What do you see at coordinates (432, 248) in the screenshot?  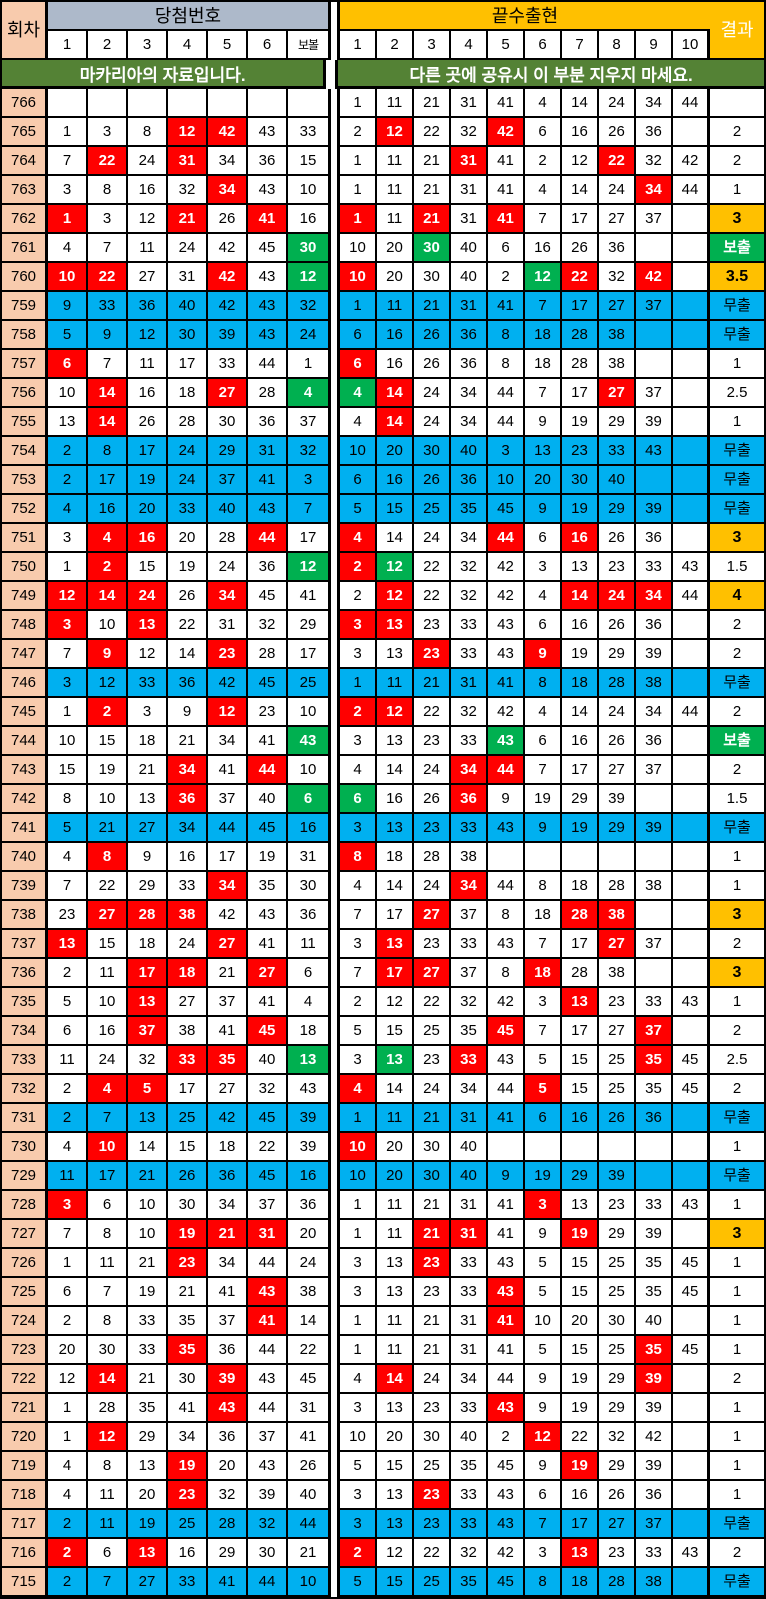 I see `digit-cell: 30` at bounding box center [432, 248].